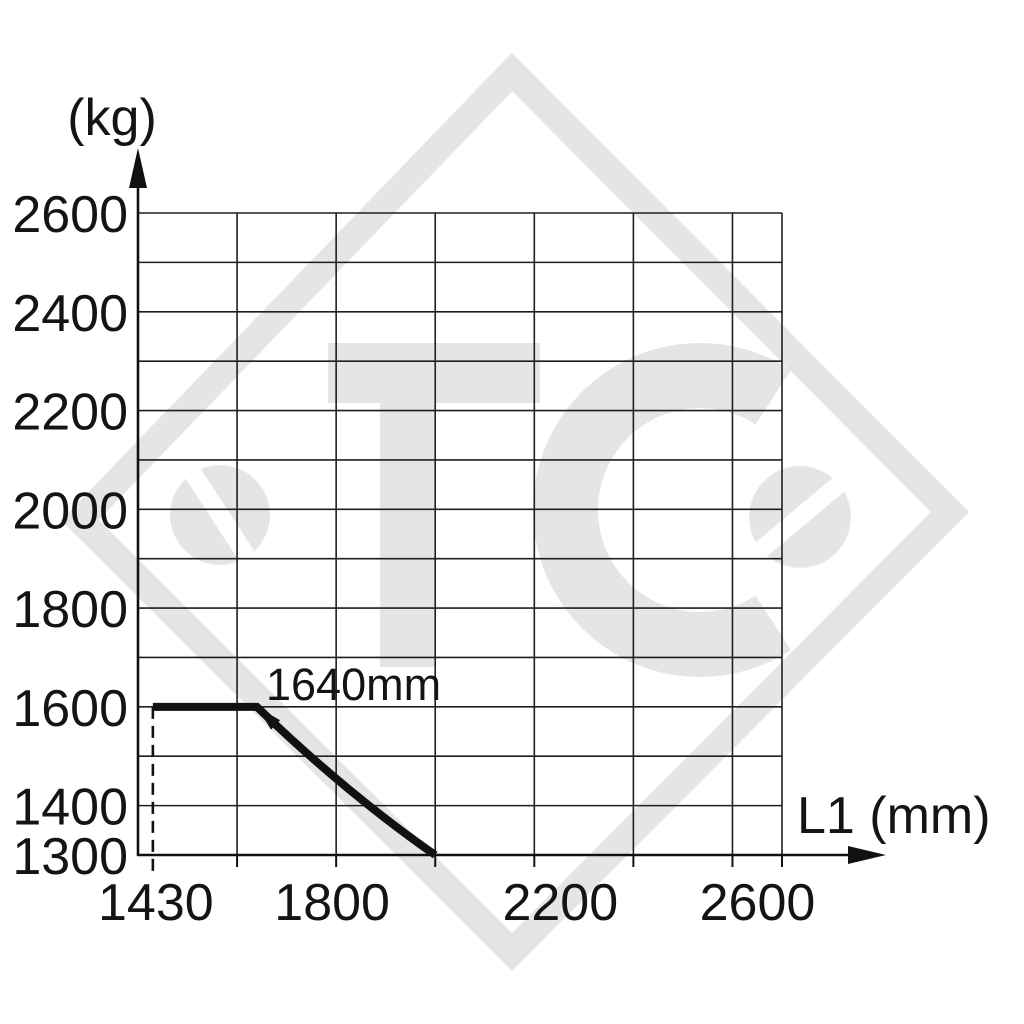 This screenshot has width=1024, height=1024. I want to click on y-tick-label-2400: 2400, so click(70, 314).